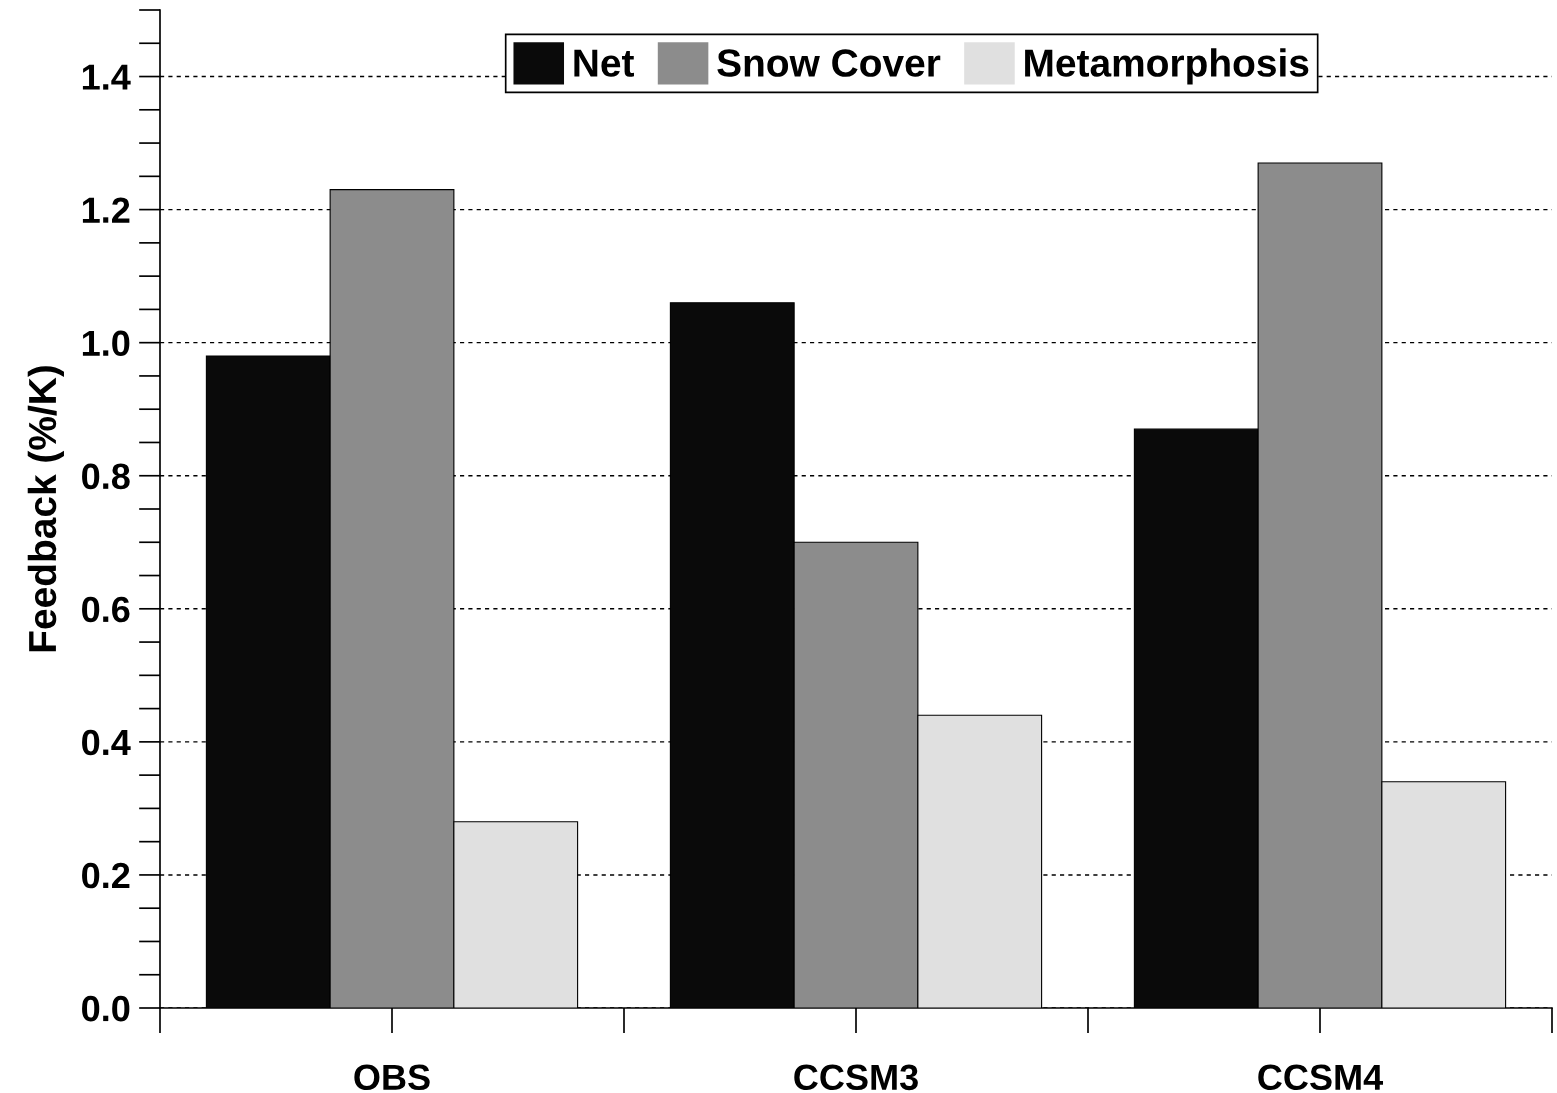 The height and width of the screenshot is (1093, 1557). Describe the element at coordinates (106, 476) in the screenshot. I see `y-tick-label: 0.8` at that location.